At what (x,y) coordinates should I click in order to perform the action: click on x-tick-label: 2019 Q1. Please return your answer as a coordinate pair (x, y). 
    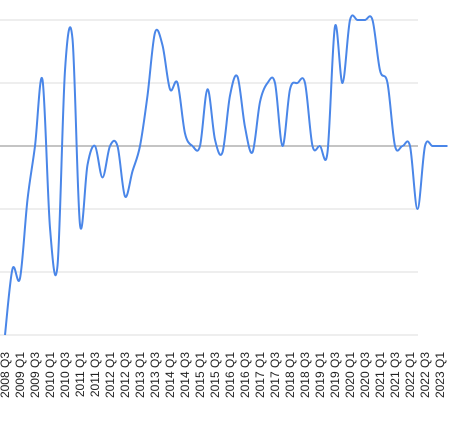
    Looking at the image, I should click on (320, 375).